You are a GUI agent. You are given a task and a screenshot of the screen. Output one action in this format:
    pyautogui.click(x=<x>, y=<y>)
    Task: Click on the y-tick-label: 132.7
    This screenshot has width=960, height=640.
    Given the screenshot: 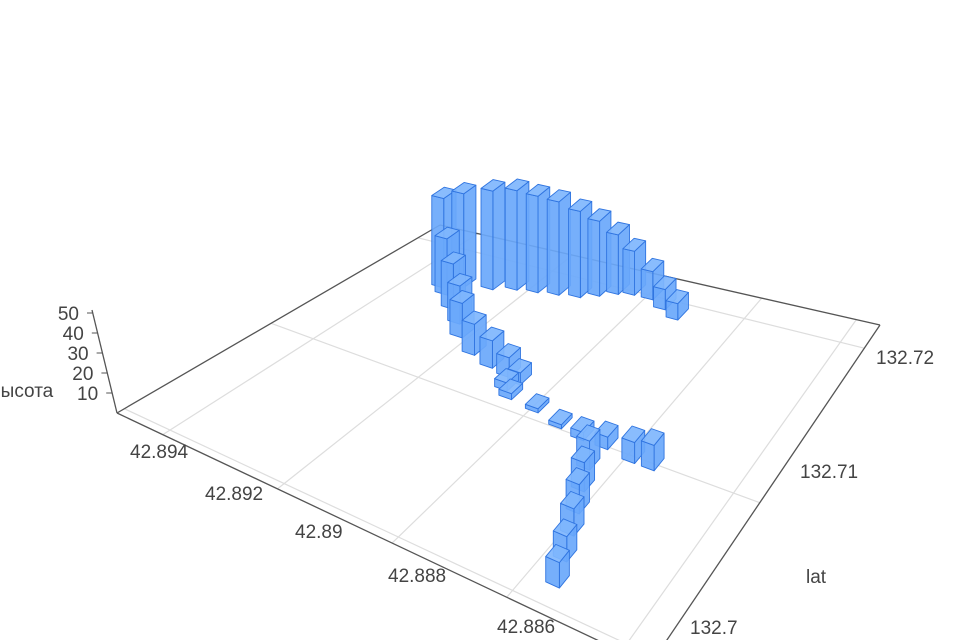 What is the action you would take?
    pyautogui.click(x=714, y=628)
    